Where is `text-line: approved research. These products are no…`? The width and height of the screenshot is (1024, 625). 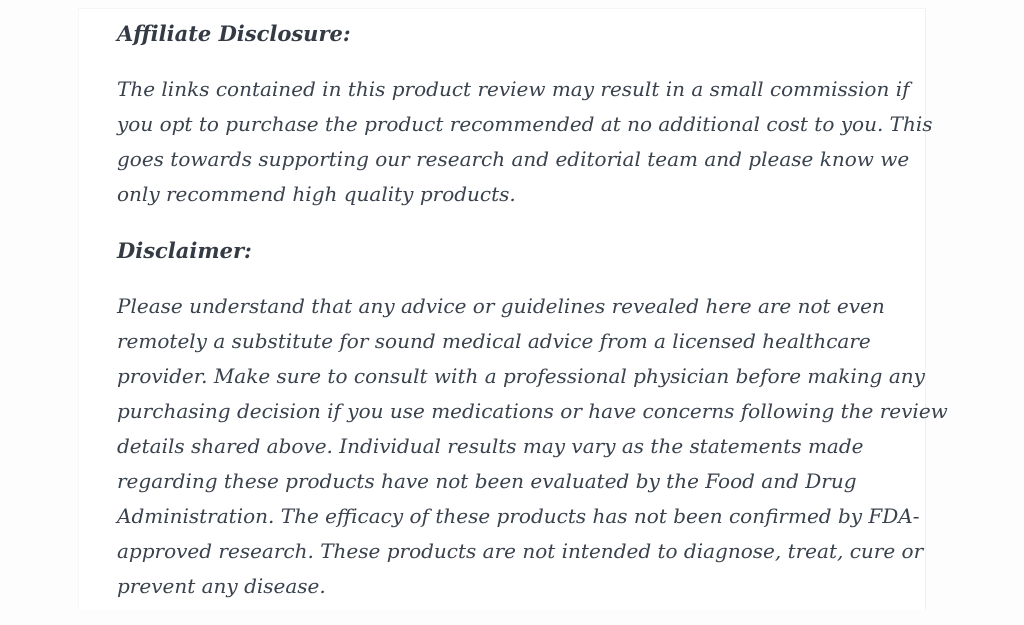
text-line: approved research. These products are no… is located at coordinates (520, 551).